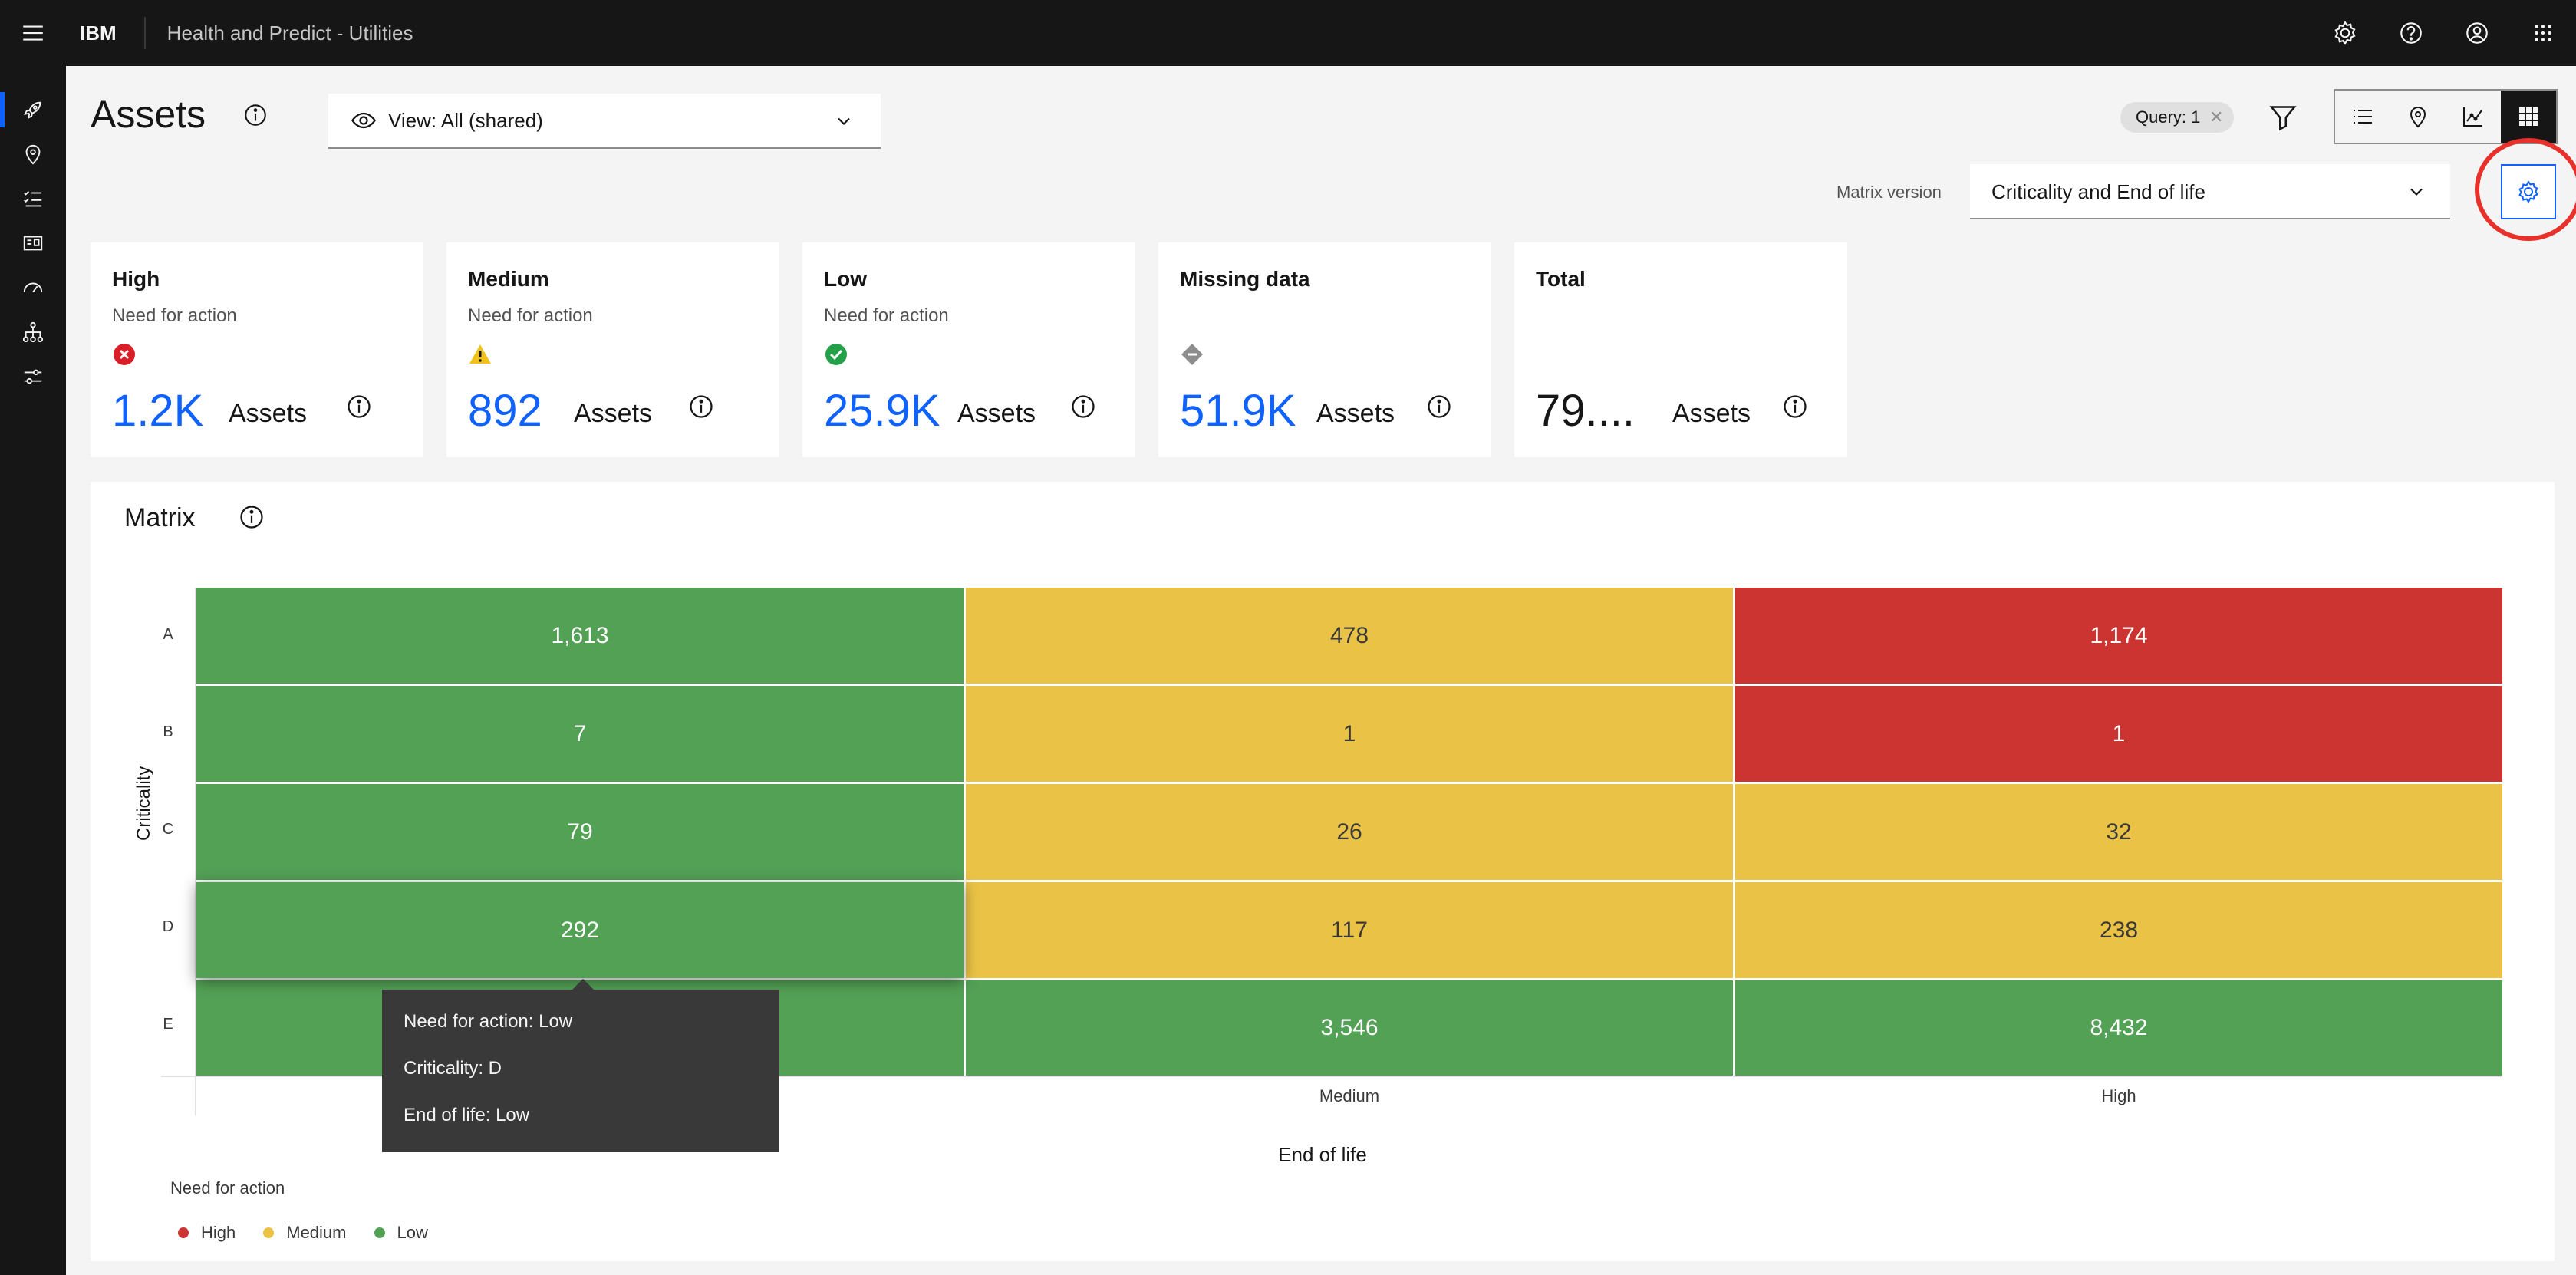  What do you see at coordinates (583, 984) in the screenshot?
I see `tooltip-caret` at bounding box center [583, 984].